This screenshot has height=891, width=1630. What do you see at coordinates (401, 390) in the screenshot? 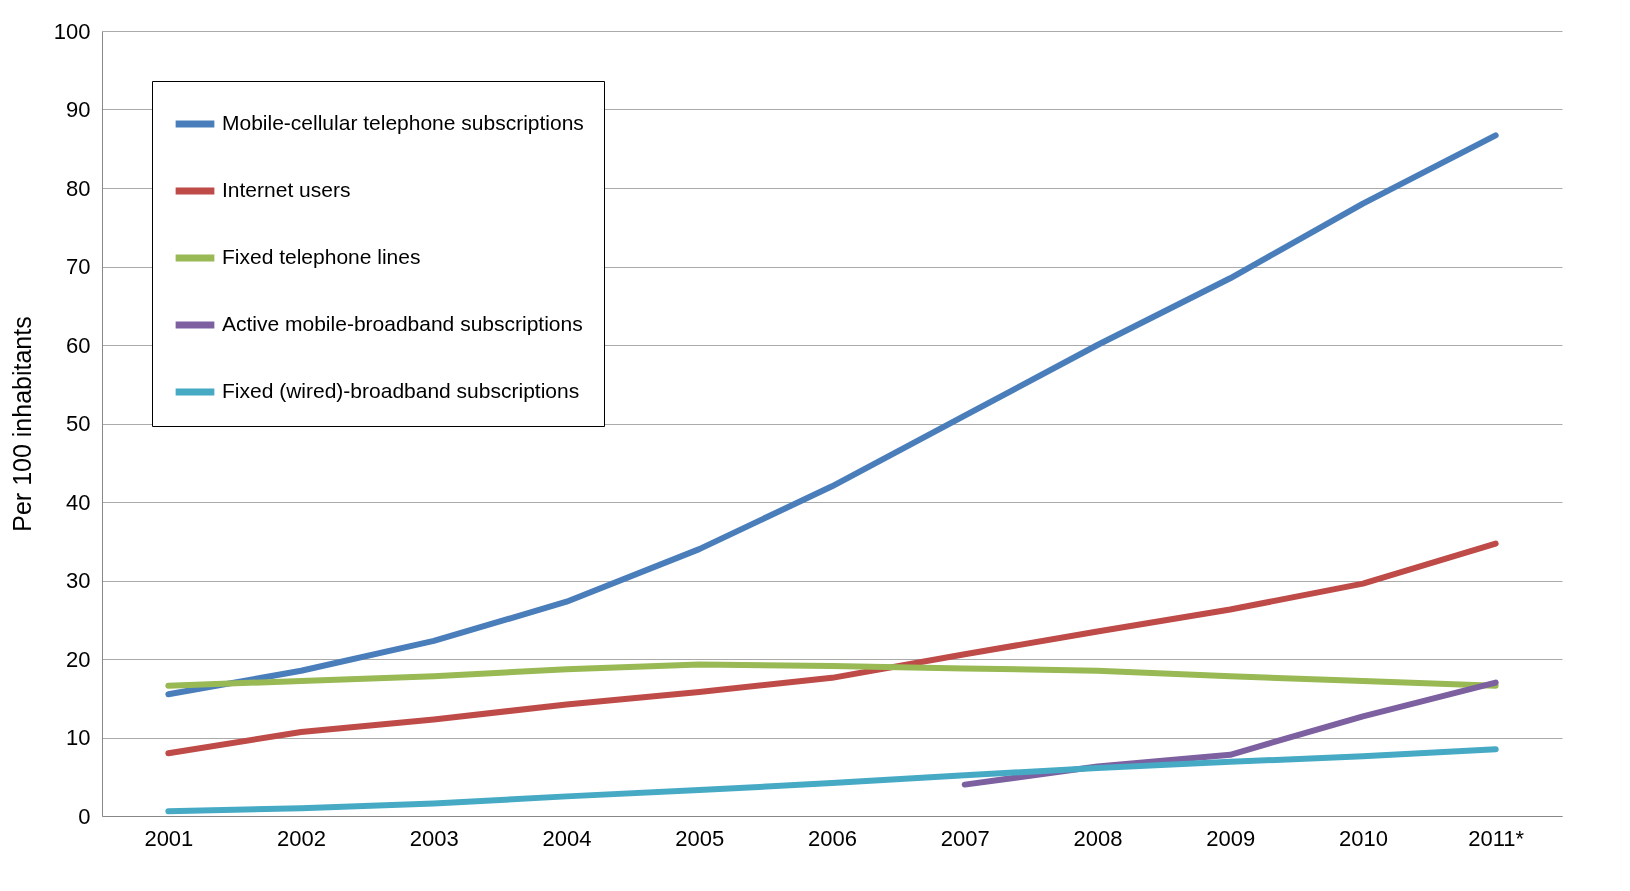
I see `legend-label: Fixed (wired)-broadband subscriptions` at bounding box center [401, 390].